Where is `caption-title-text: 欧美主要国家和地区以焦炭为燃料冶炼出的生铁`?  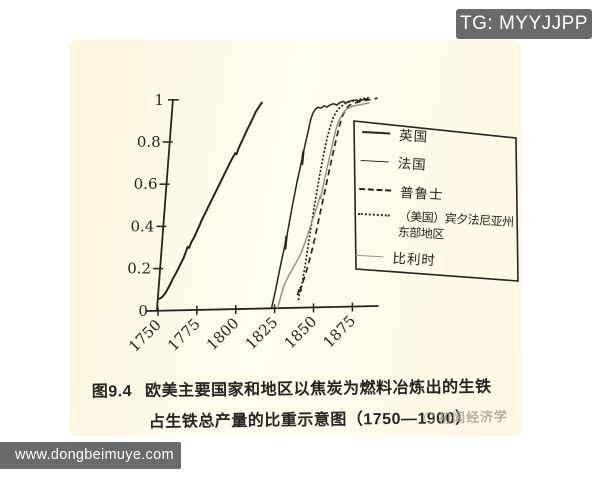
caption-title-text: 欧美主要国家和地区以焦炭为燃料冶炼出的生铁 is located at coordinates (318, 389).